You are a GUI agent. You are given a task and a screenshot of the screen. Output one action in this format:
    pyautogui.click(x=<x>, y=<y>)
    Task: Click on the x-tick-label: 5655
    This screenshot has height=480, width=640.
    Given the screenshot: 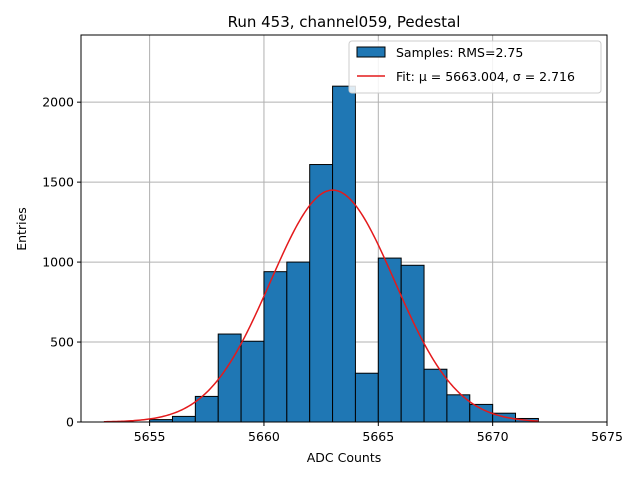 What is the action you would take?
    pyautogui.click(x=150, y=436)
    